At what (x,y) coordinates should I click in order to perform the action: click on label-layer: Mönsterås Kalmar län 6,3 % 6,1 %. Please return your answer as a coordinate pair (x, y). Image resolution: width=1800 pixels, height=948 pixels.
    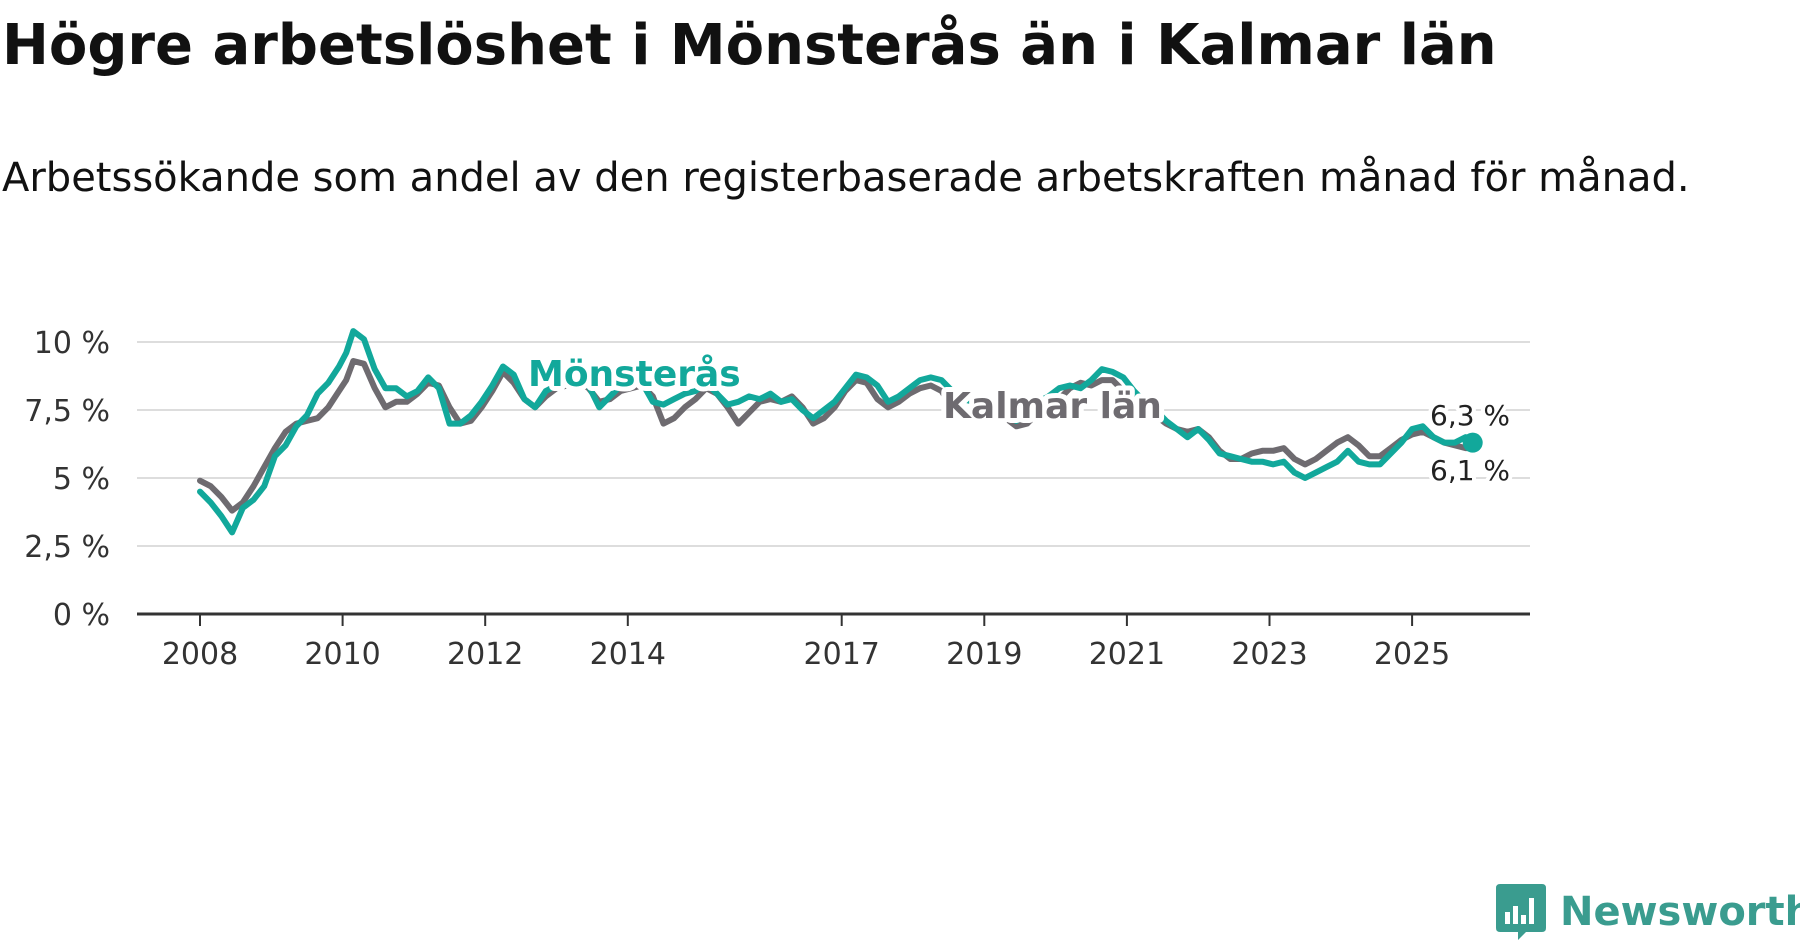
    Looking at the image, I should click on (1018, 420).